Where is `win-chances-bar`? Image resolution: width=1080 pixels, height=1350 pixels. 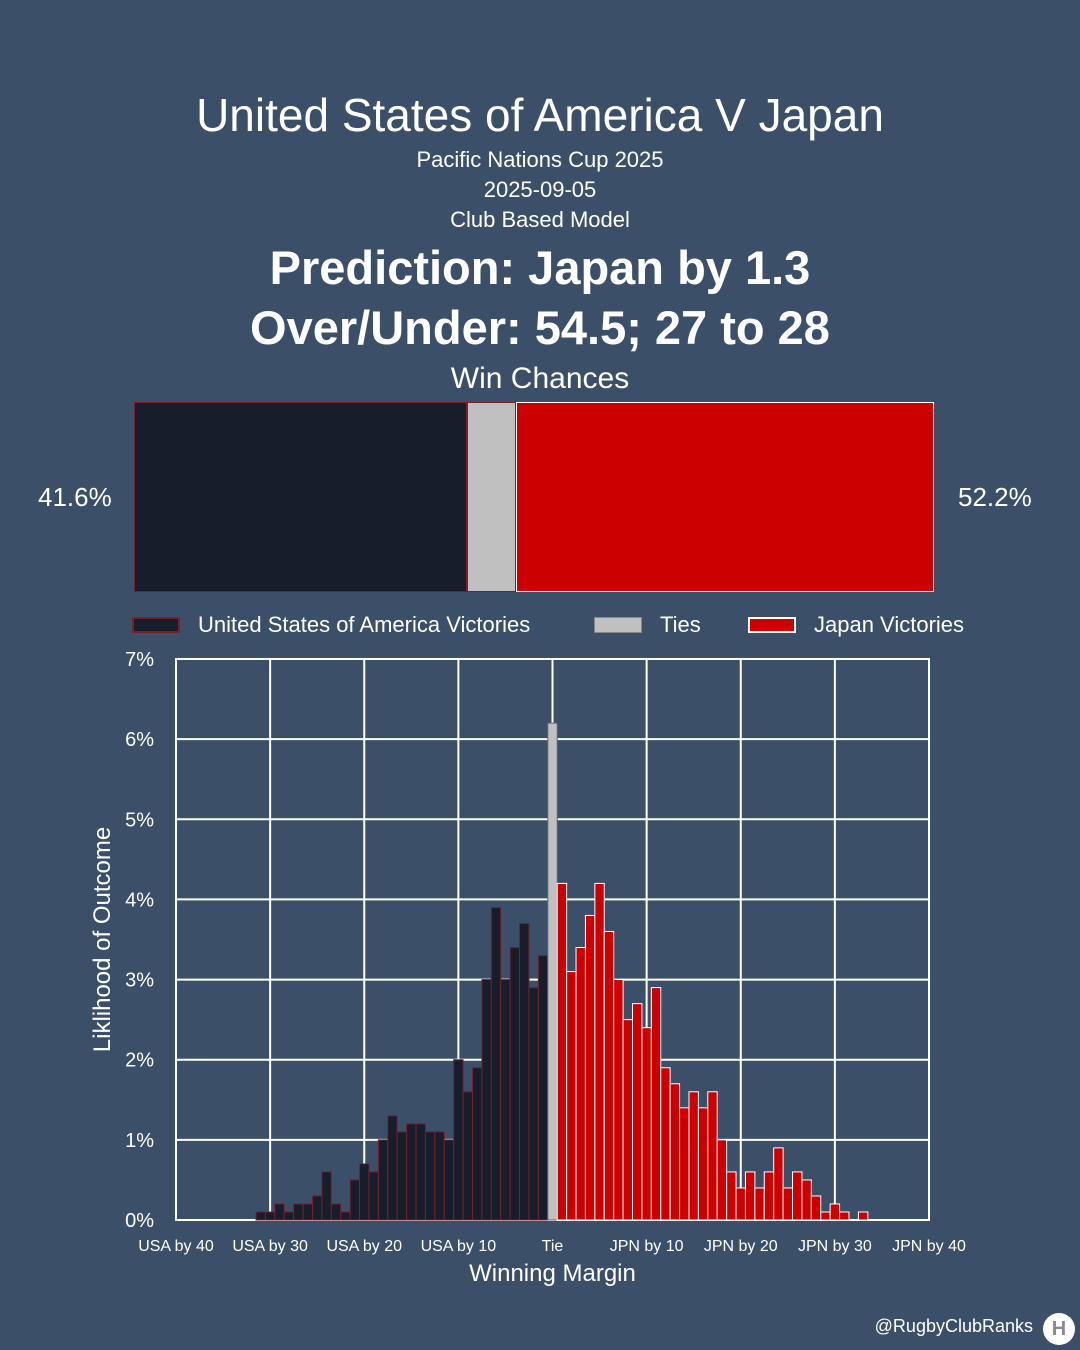
win-chances-bar is located at coordinates (534, 497).